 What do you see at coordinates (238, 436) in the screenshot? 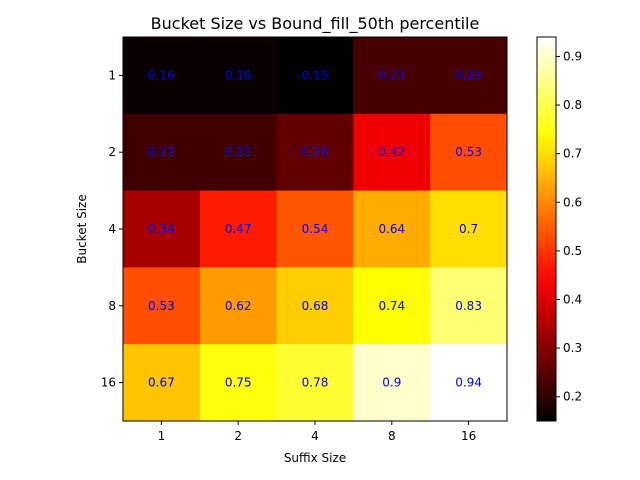
I see `x-tick-label: 2` at bounding box center [238, 436].